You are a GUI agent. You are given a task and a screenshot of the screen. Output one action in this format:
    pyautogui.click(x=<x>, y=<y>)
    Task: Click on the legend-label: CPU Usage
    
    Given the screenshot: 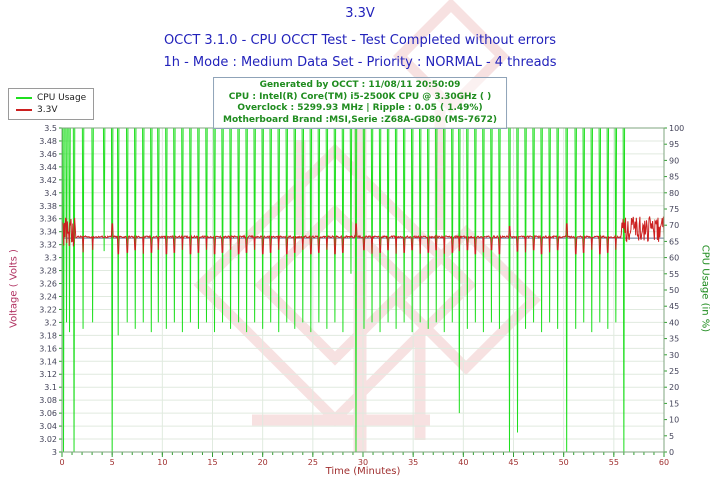 What is the action you would take?
    pyautogui.click(x=62, y=98)
    